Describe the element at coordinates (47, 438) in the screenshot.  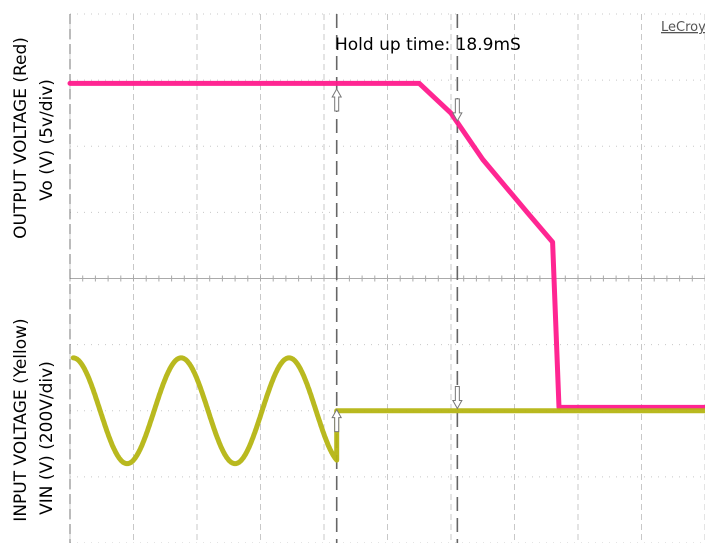
I see `ylabel-bottom-unit: VIN (V) (200V/div)` at that location.